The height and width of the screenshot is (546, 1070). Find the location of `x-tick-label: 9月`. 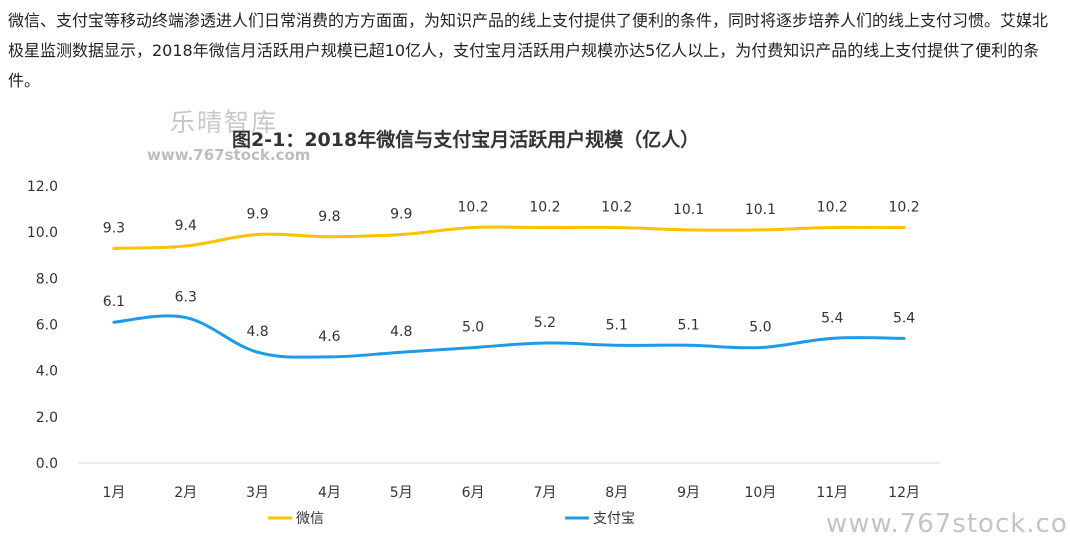

x-tick-label: 9月 is located at coordinates (688, 493).